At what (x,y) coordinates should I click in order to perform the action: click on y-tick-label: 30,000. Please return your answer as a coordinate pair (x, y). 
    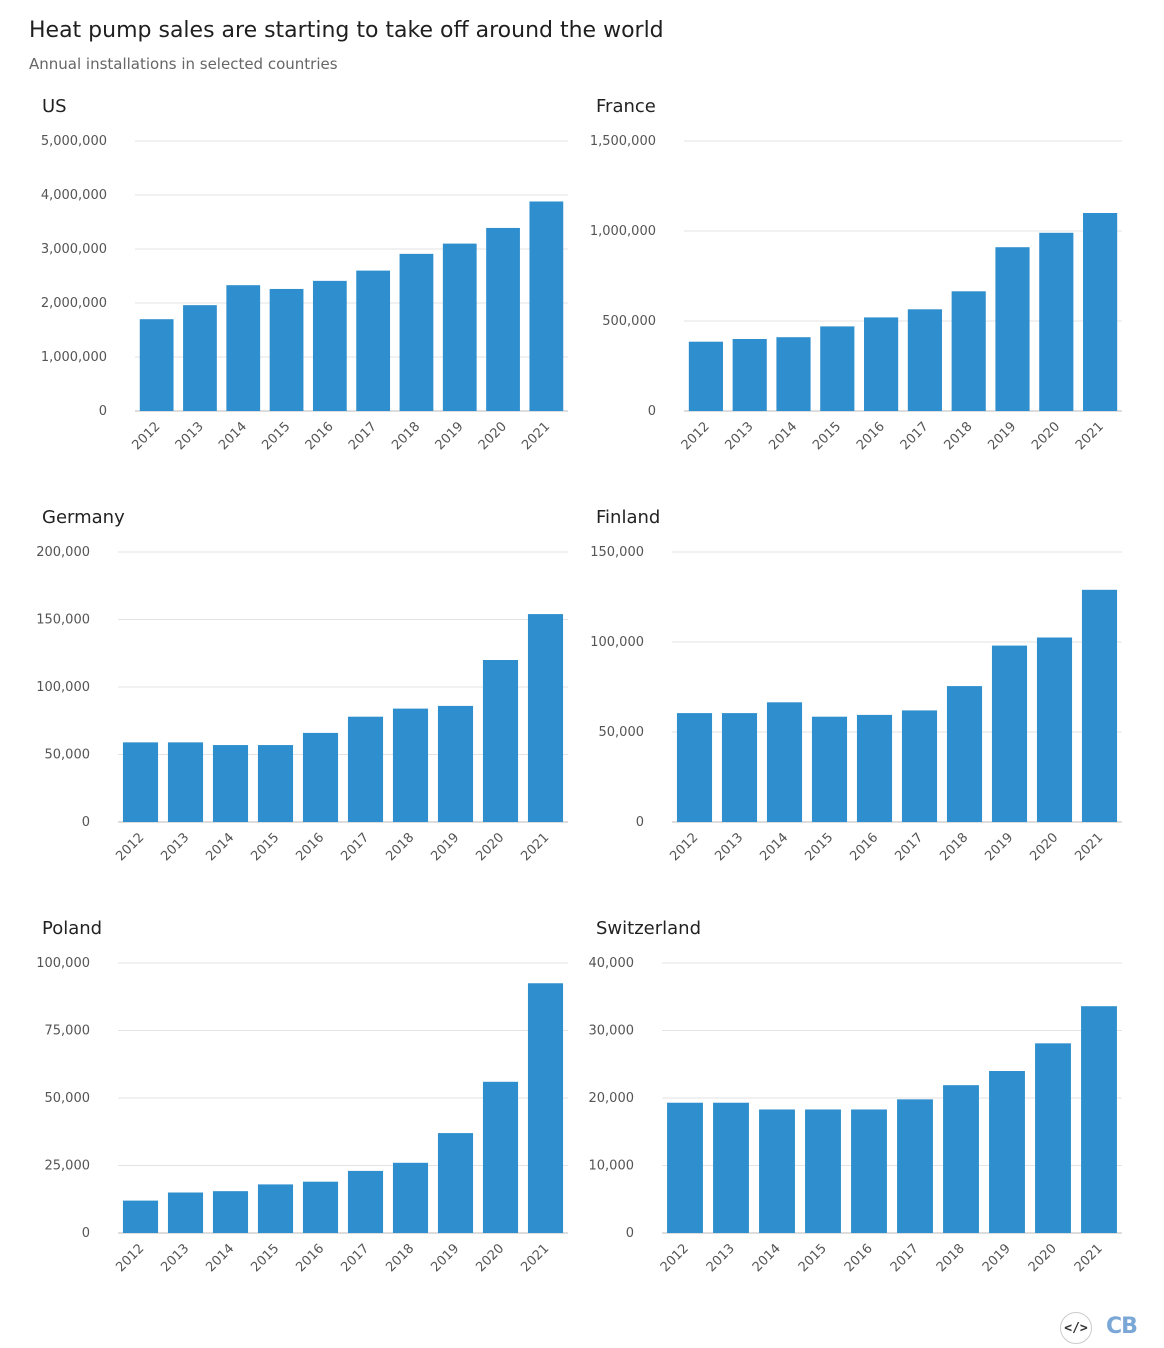
    Looking at the image, I should click on (612, 1031).